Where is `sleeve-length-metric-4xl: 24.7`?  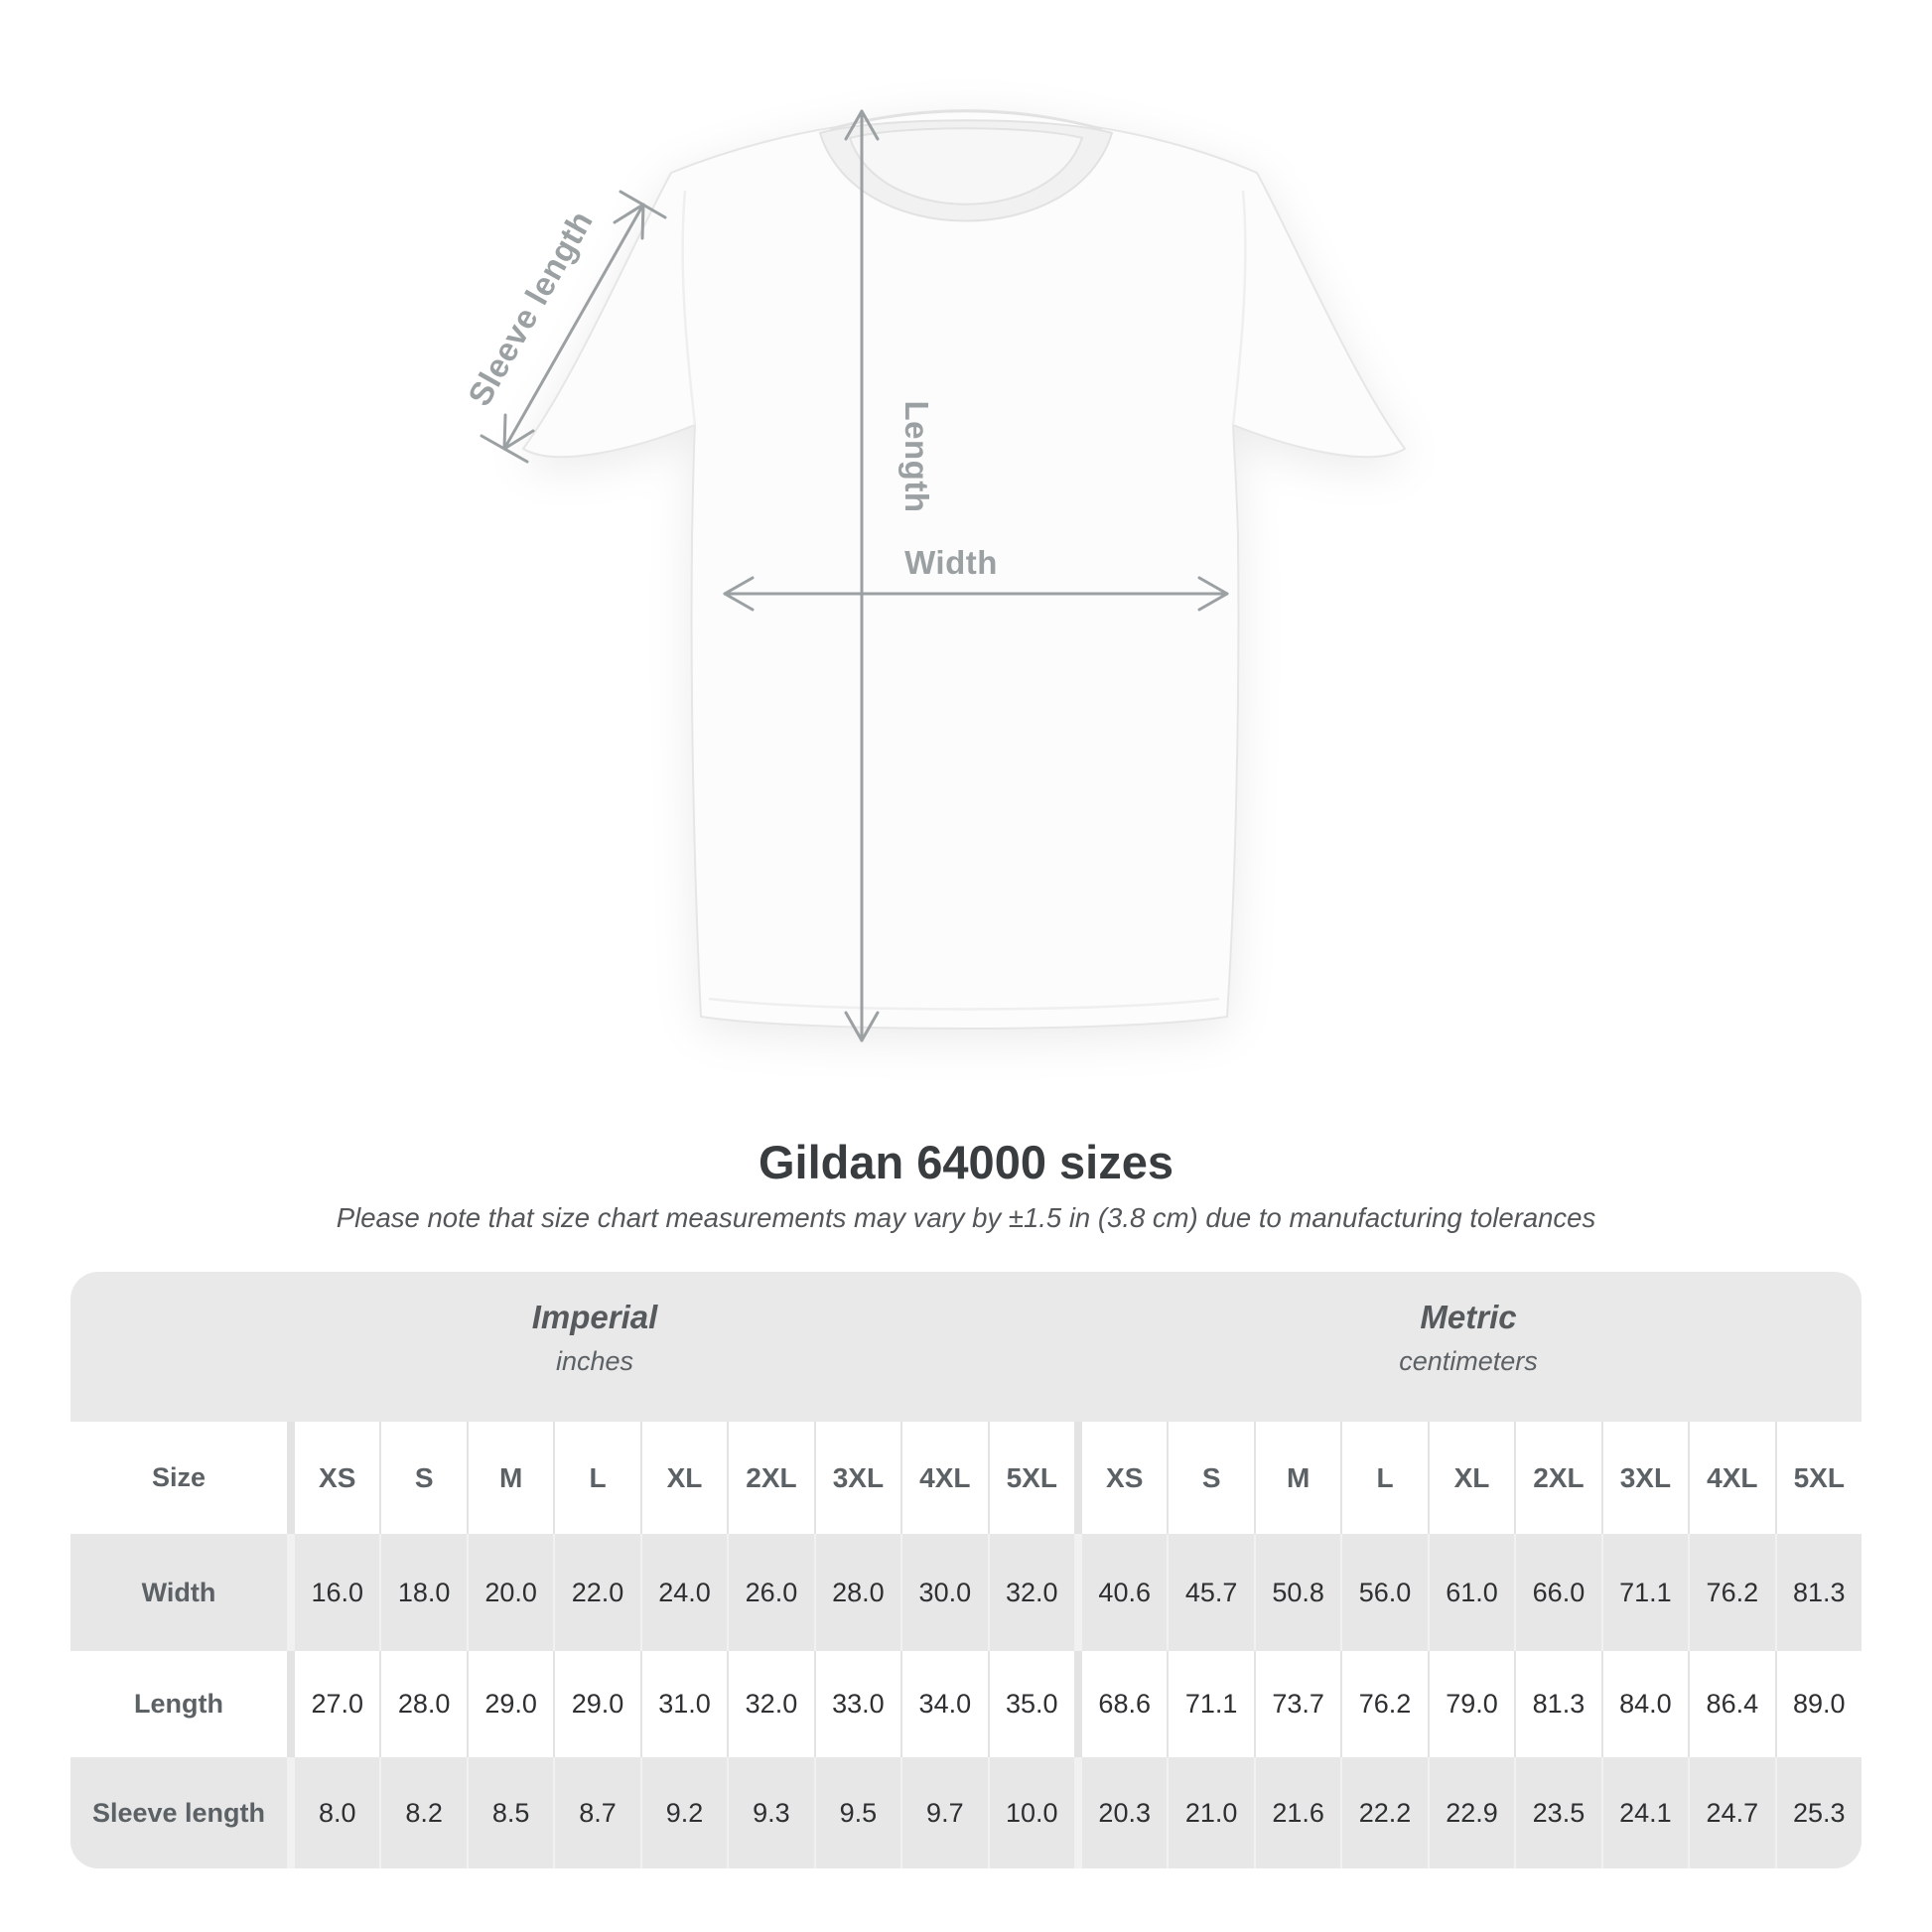 sleeve-length-metric-4xl: 24.7 is located at coordinates (1733, 1813).